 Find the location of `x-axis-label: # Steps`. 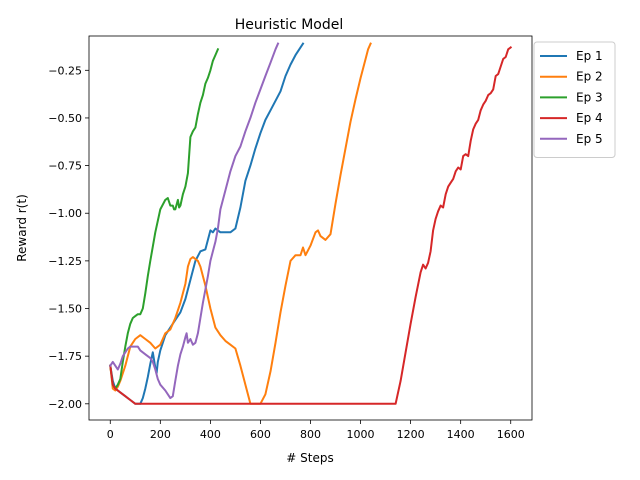

x-axis-label: # Steps is located at coordinates (309, 458).